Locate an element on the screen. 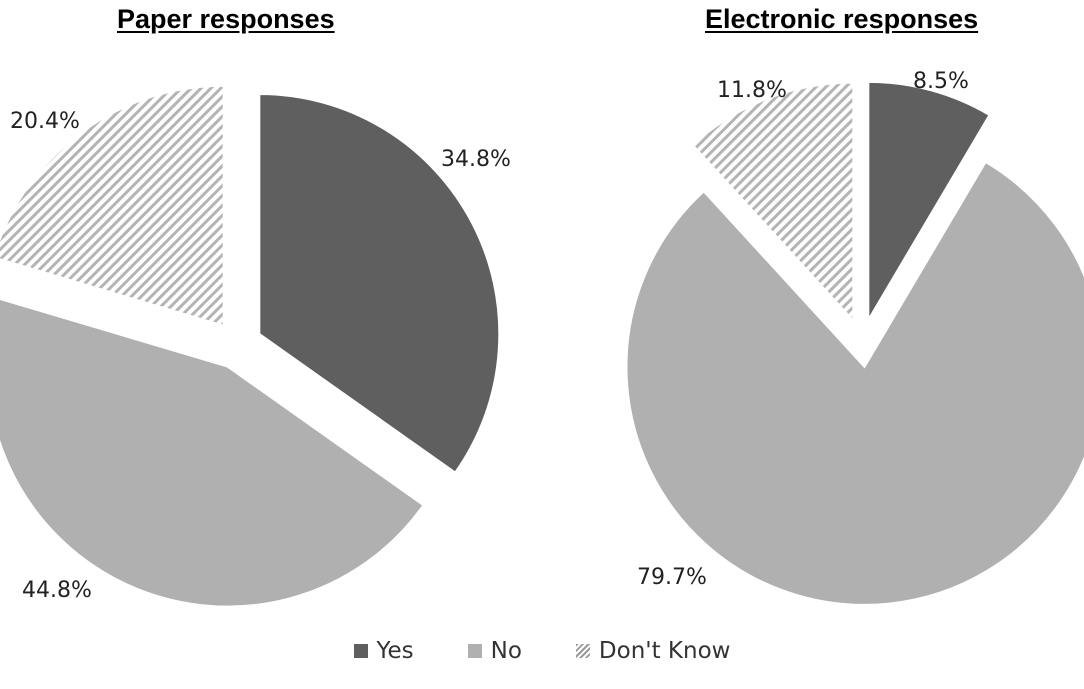 This screenshot has height=689, width=1084. paper-slice-yes is located at coordinates (379, 283).